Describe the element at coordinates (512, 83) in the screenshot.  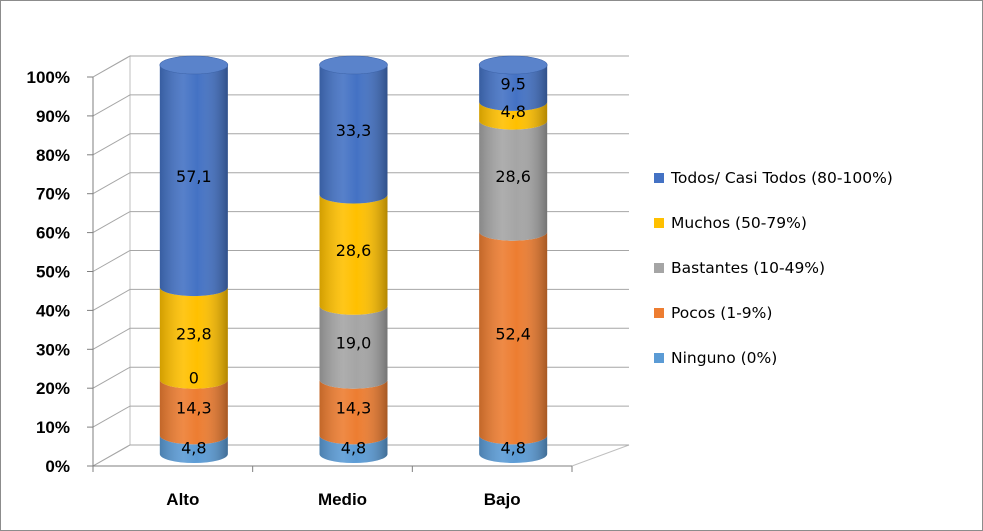
I see `data-label: 9,5` at that location.